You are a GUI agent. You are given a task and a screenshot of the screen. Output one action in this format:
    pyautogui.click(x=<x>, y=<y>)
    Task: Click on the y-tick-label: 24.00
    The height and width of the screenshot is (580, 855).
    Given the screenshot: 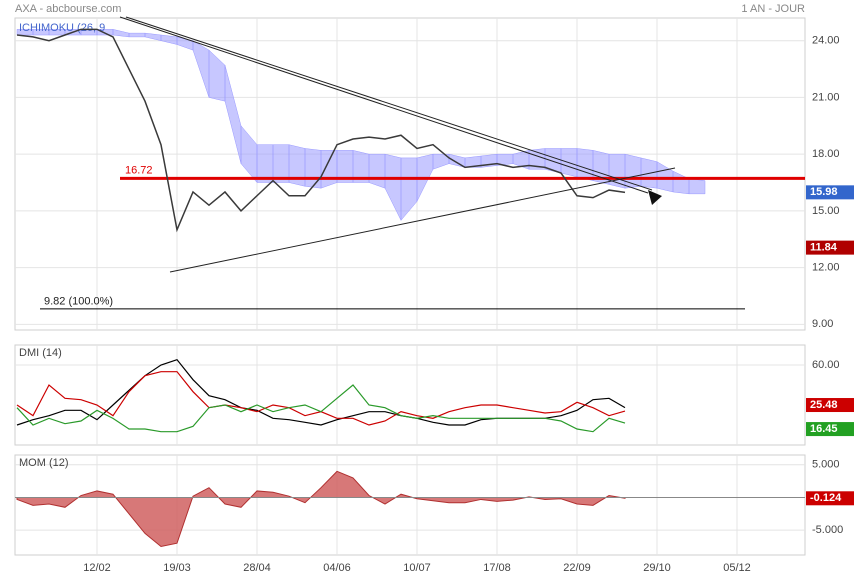 What is the action you would take?
    pyautogui.click(x=826, y=41)
    